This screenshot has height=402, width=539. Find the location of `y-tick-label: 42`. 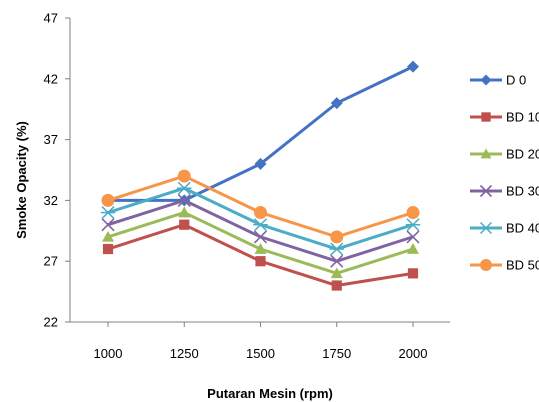

y-tick-label: 42 is located at coordinates (51, 78).